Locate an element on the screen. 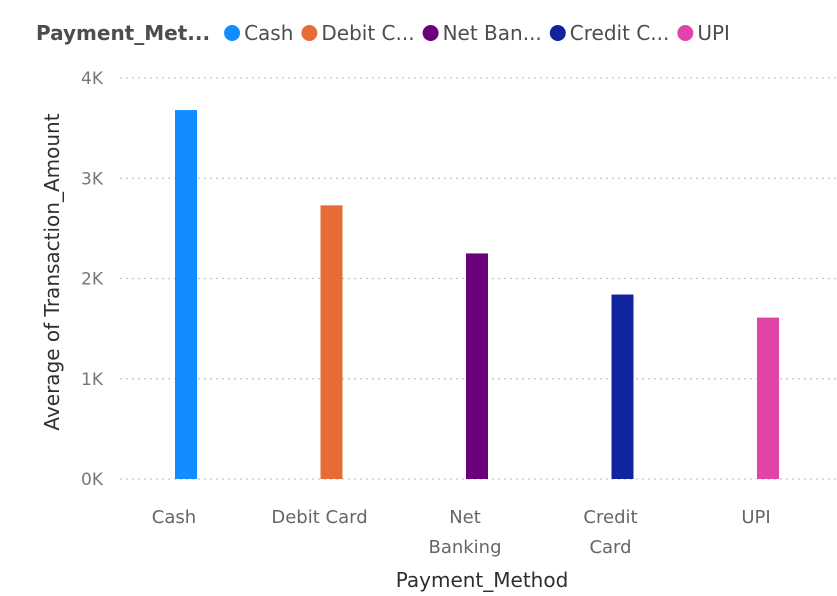 The width and height of the screenshot is (837, 596). legend-label: UPI is located at coordinates (713, 33).